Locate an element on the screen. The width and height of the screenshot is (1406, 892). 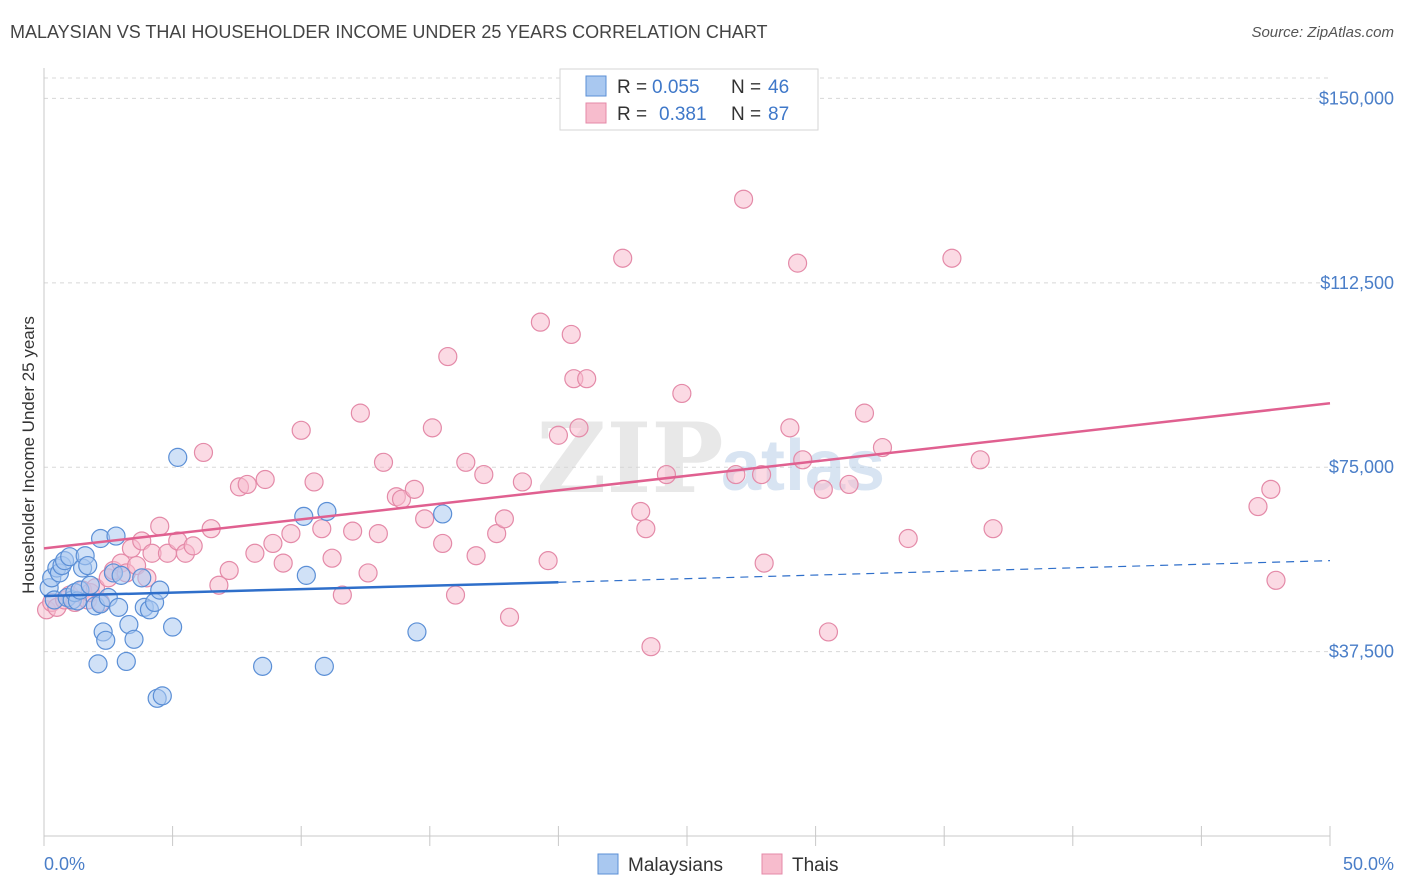
legend-n-label-thais: N = is located at coordinates (746, 114).